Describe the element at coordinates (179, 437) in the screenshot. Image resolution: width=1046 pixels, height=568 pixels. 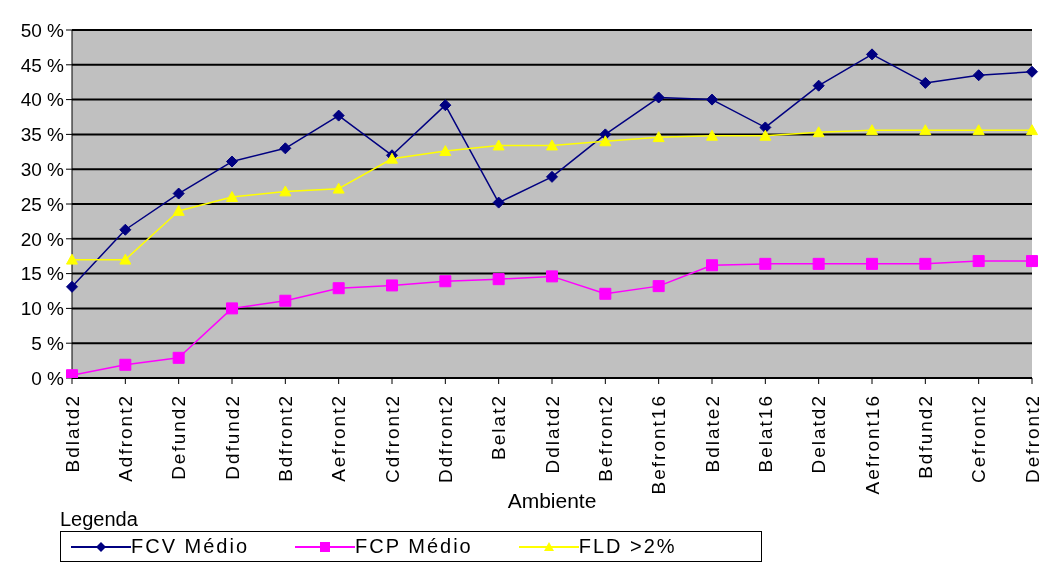
I see `x-tick-label: Defund2` at that location.